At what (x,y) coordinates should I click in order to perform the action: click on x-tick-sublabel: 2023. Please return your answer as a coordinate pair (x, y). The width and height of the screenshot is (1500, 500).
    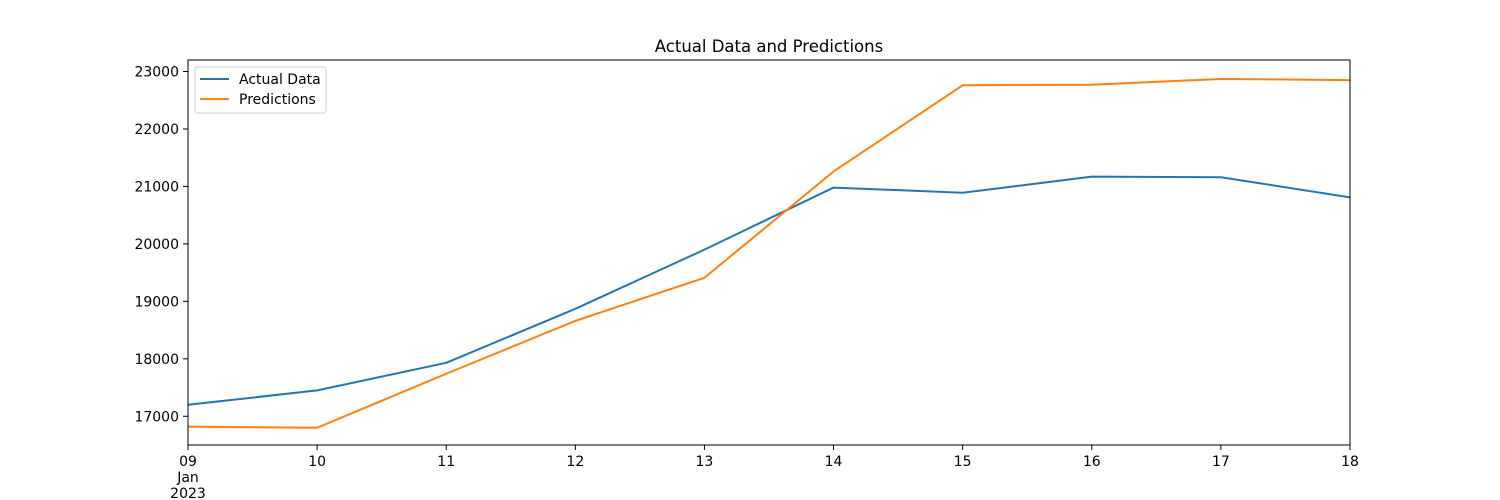
    Looking at the image, I should click on (188, 493).